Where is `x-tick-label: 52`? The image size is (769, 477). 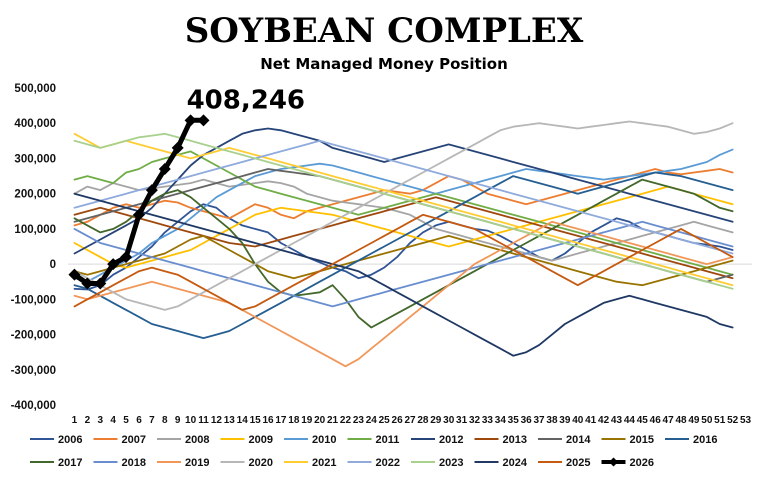 x-tick-label: 52 is located at coordinates (733, 420).